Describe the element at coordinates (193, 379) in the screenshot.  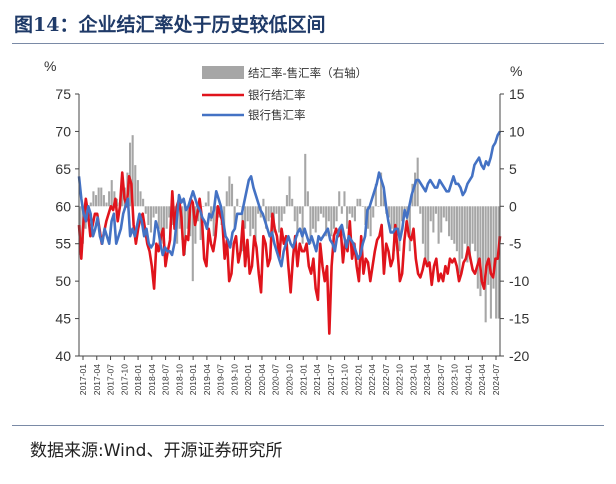
I see `x-tick-label: 2019-01` at that location.